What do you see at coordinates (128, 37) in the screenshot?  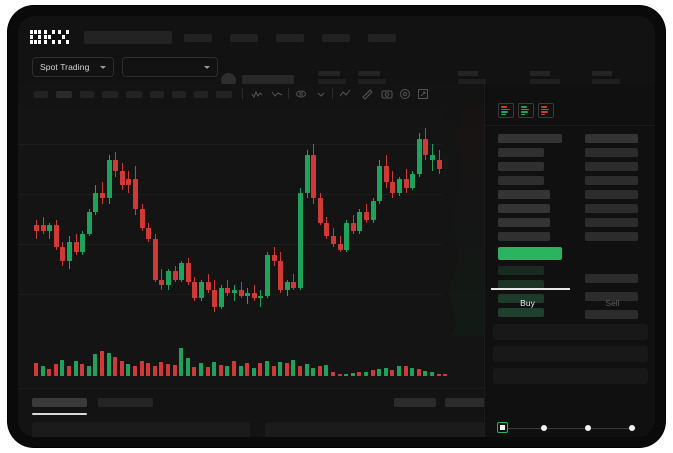 I see `search-input` at bounding box center [128, 37].